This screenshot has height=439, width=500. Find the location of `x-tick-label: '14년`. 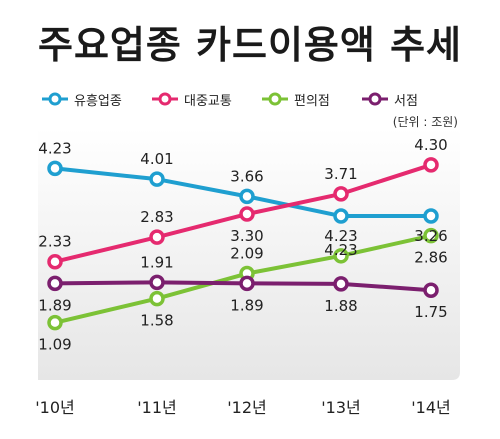

x-tick-label: '14년 is located at coordinates (431, 407).